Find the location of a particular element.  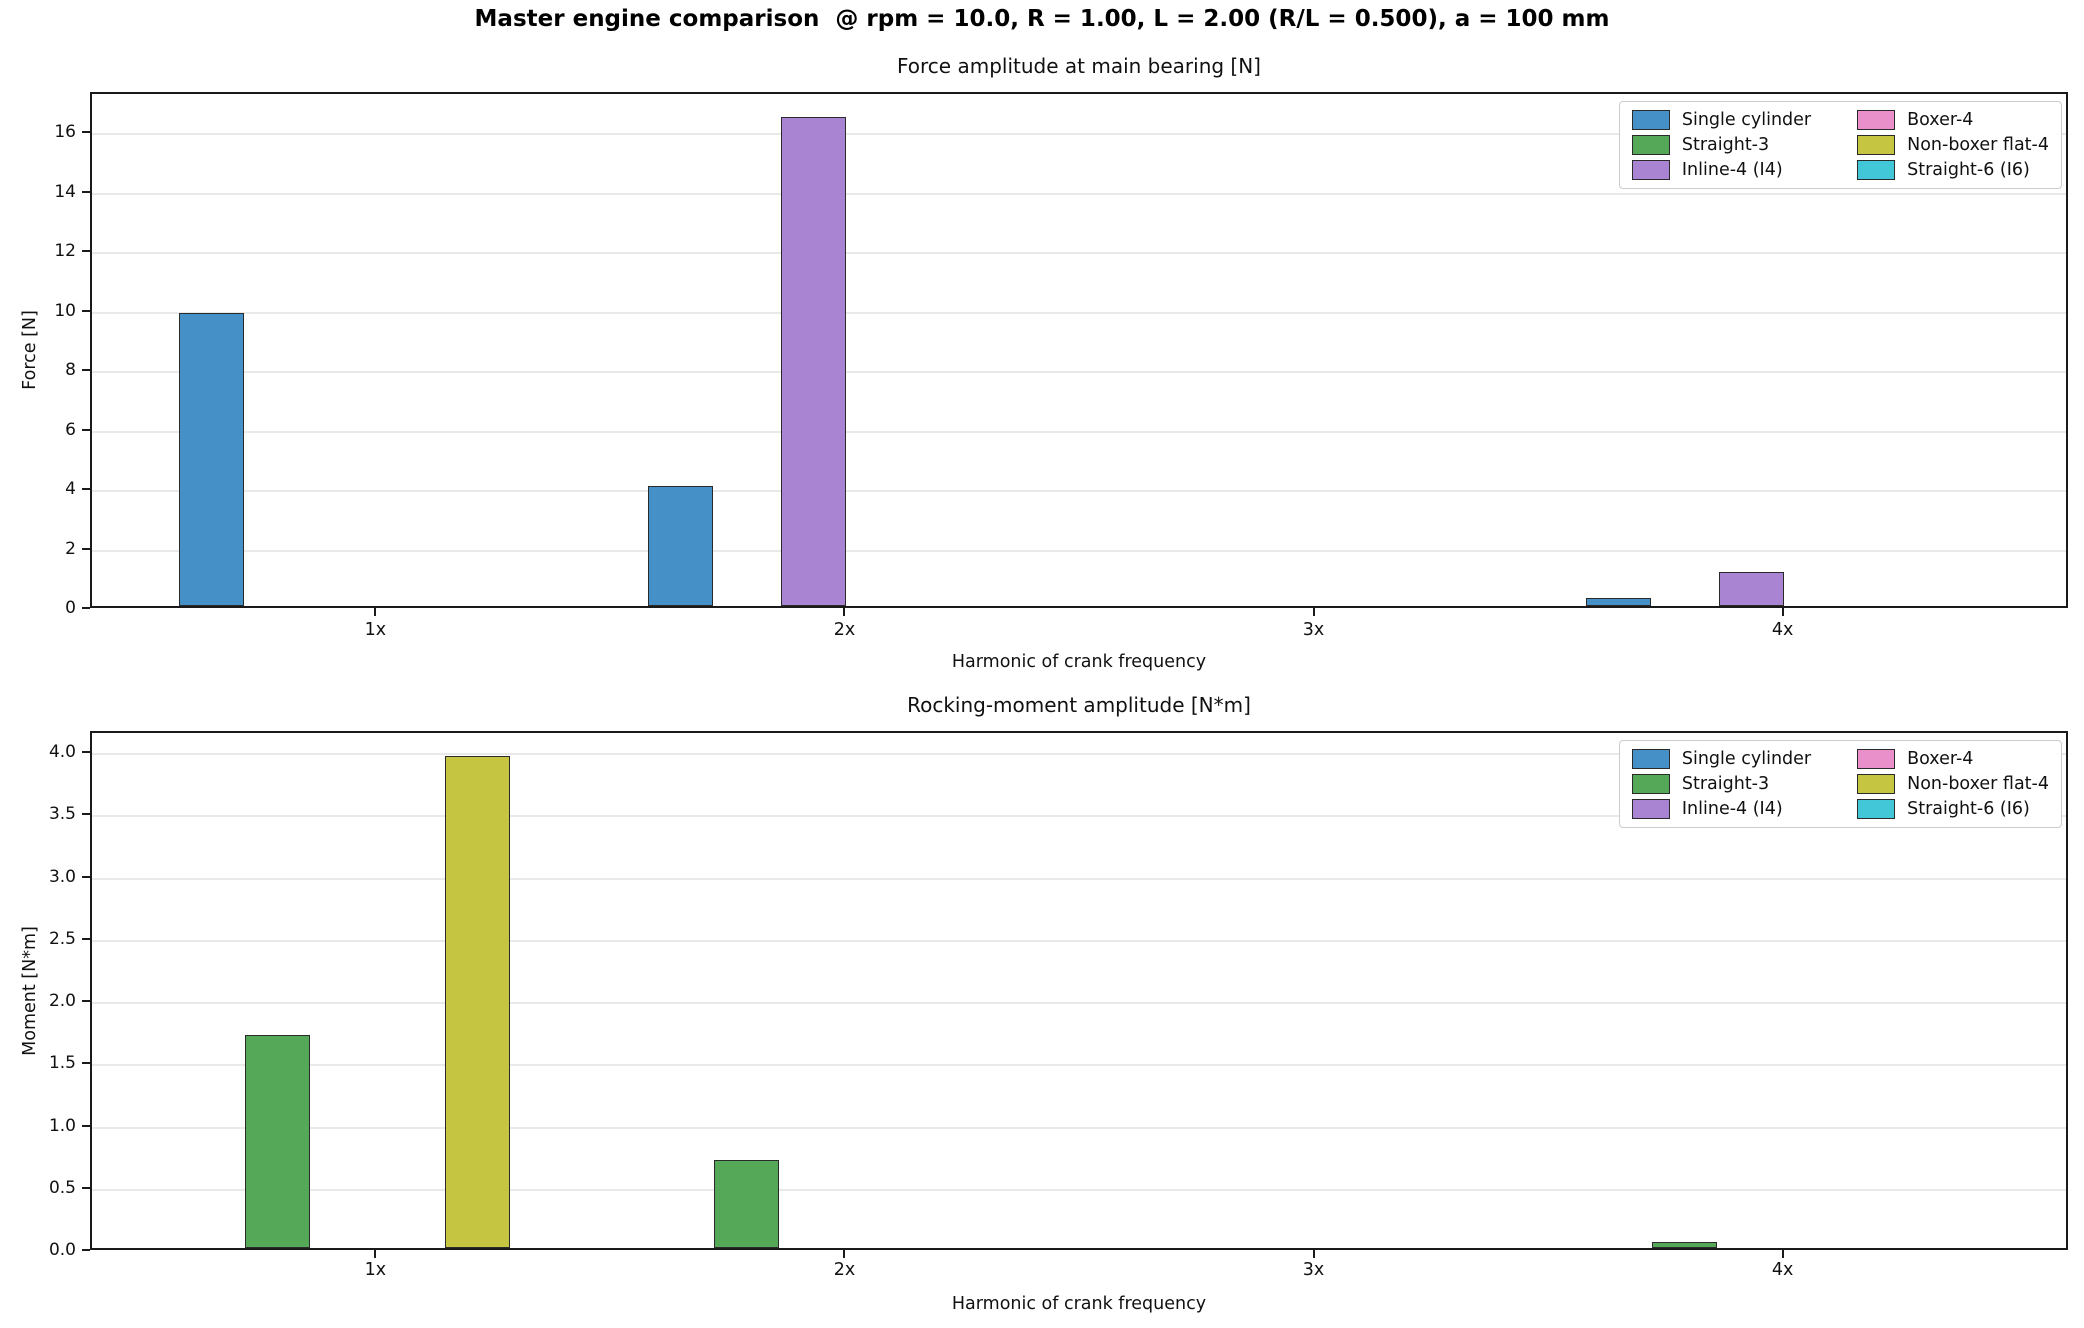

legend-label: Non-boxer flat-4 is located at coordinates (1978, 784).